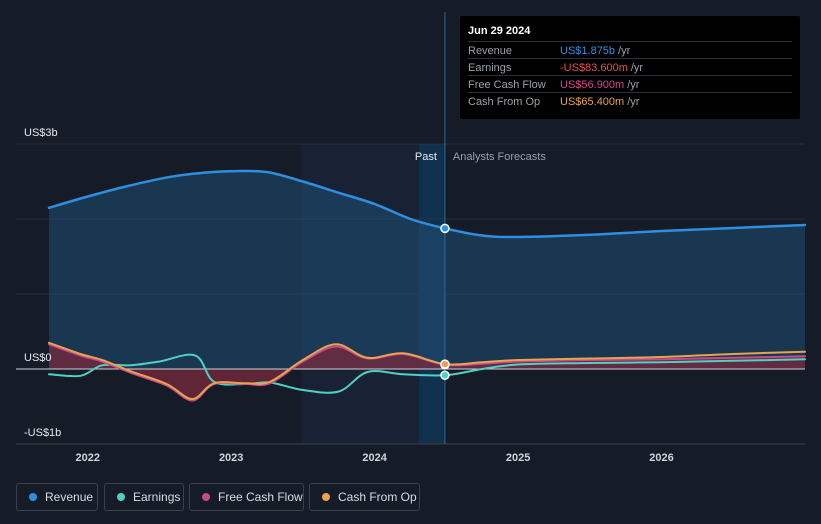  I want to click on revenue-marker, so click(445, 228).